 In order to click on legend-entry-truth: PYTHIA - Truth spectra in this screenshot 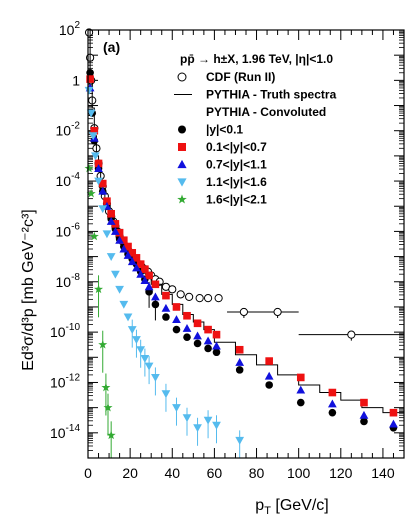, I will do `click(255, 95)`.